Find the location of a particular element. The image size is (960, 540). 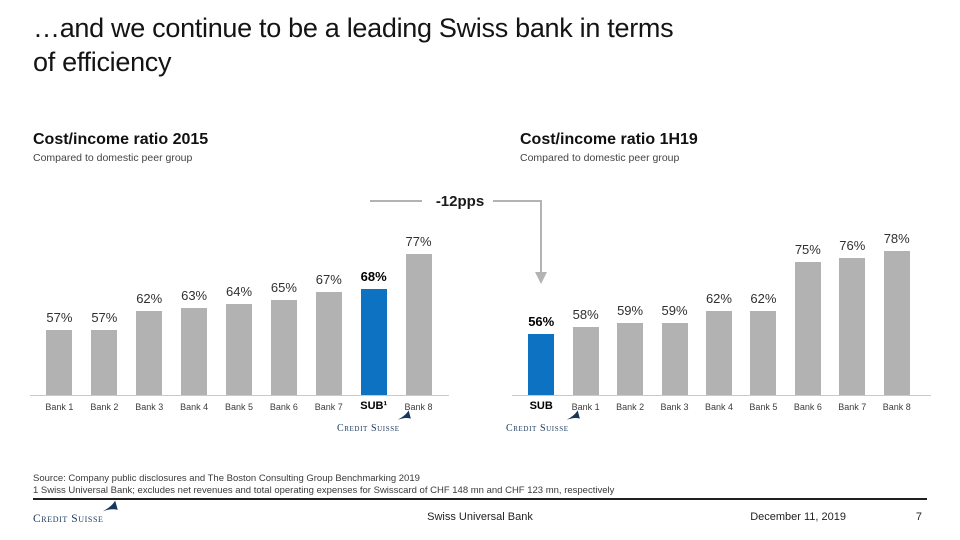

footer-date: December 11, 2019 is located at coordinates (798, 517).